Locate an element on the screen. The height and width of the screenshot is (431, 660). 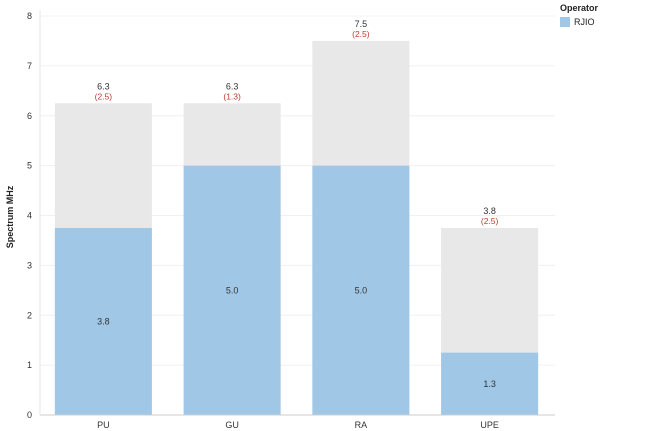
x-axis-categories: PU GU RA UPE is located at coordinates (298, 425).